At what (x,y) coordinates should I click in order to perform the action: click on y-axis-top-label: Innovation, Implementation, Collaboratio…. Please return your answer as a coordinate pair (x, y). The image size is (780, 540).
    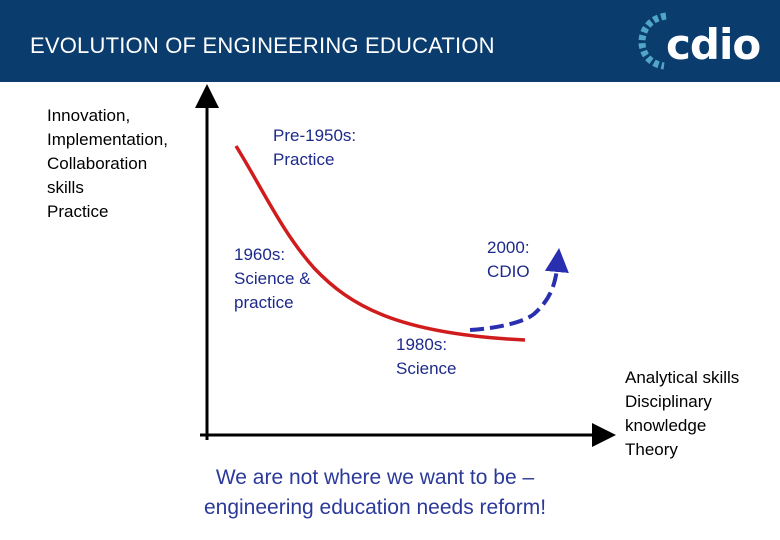
    Looking at the image, I should click on (107, 164).